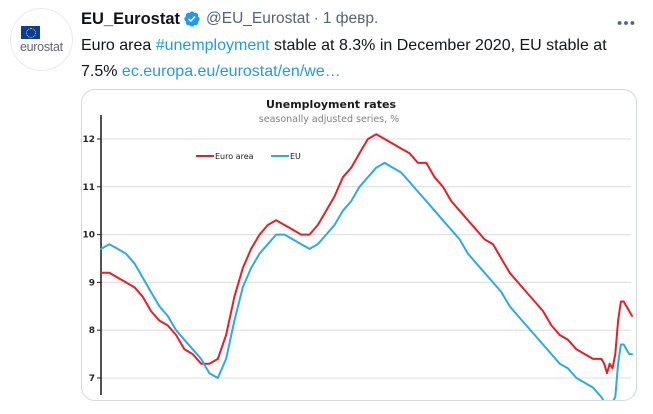  I want to click on display-name: EU_Eurostat, so click(131, 18).